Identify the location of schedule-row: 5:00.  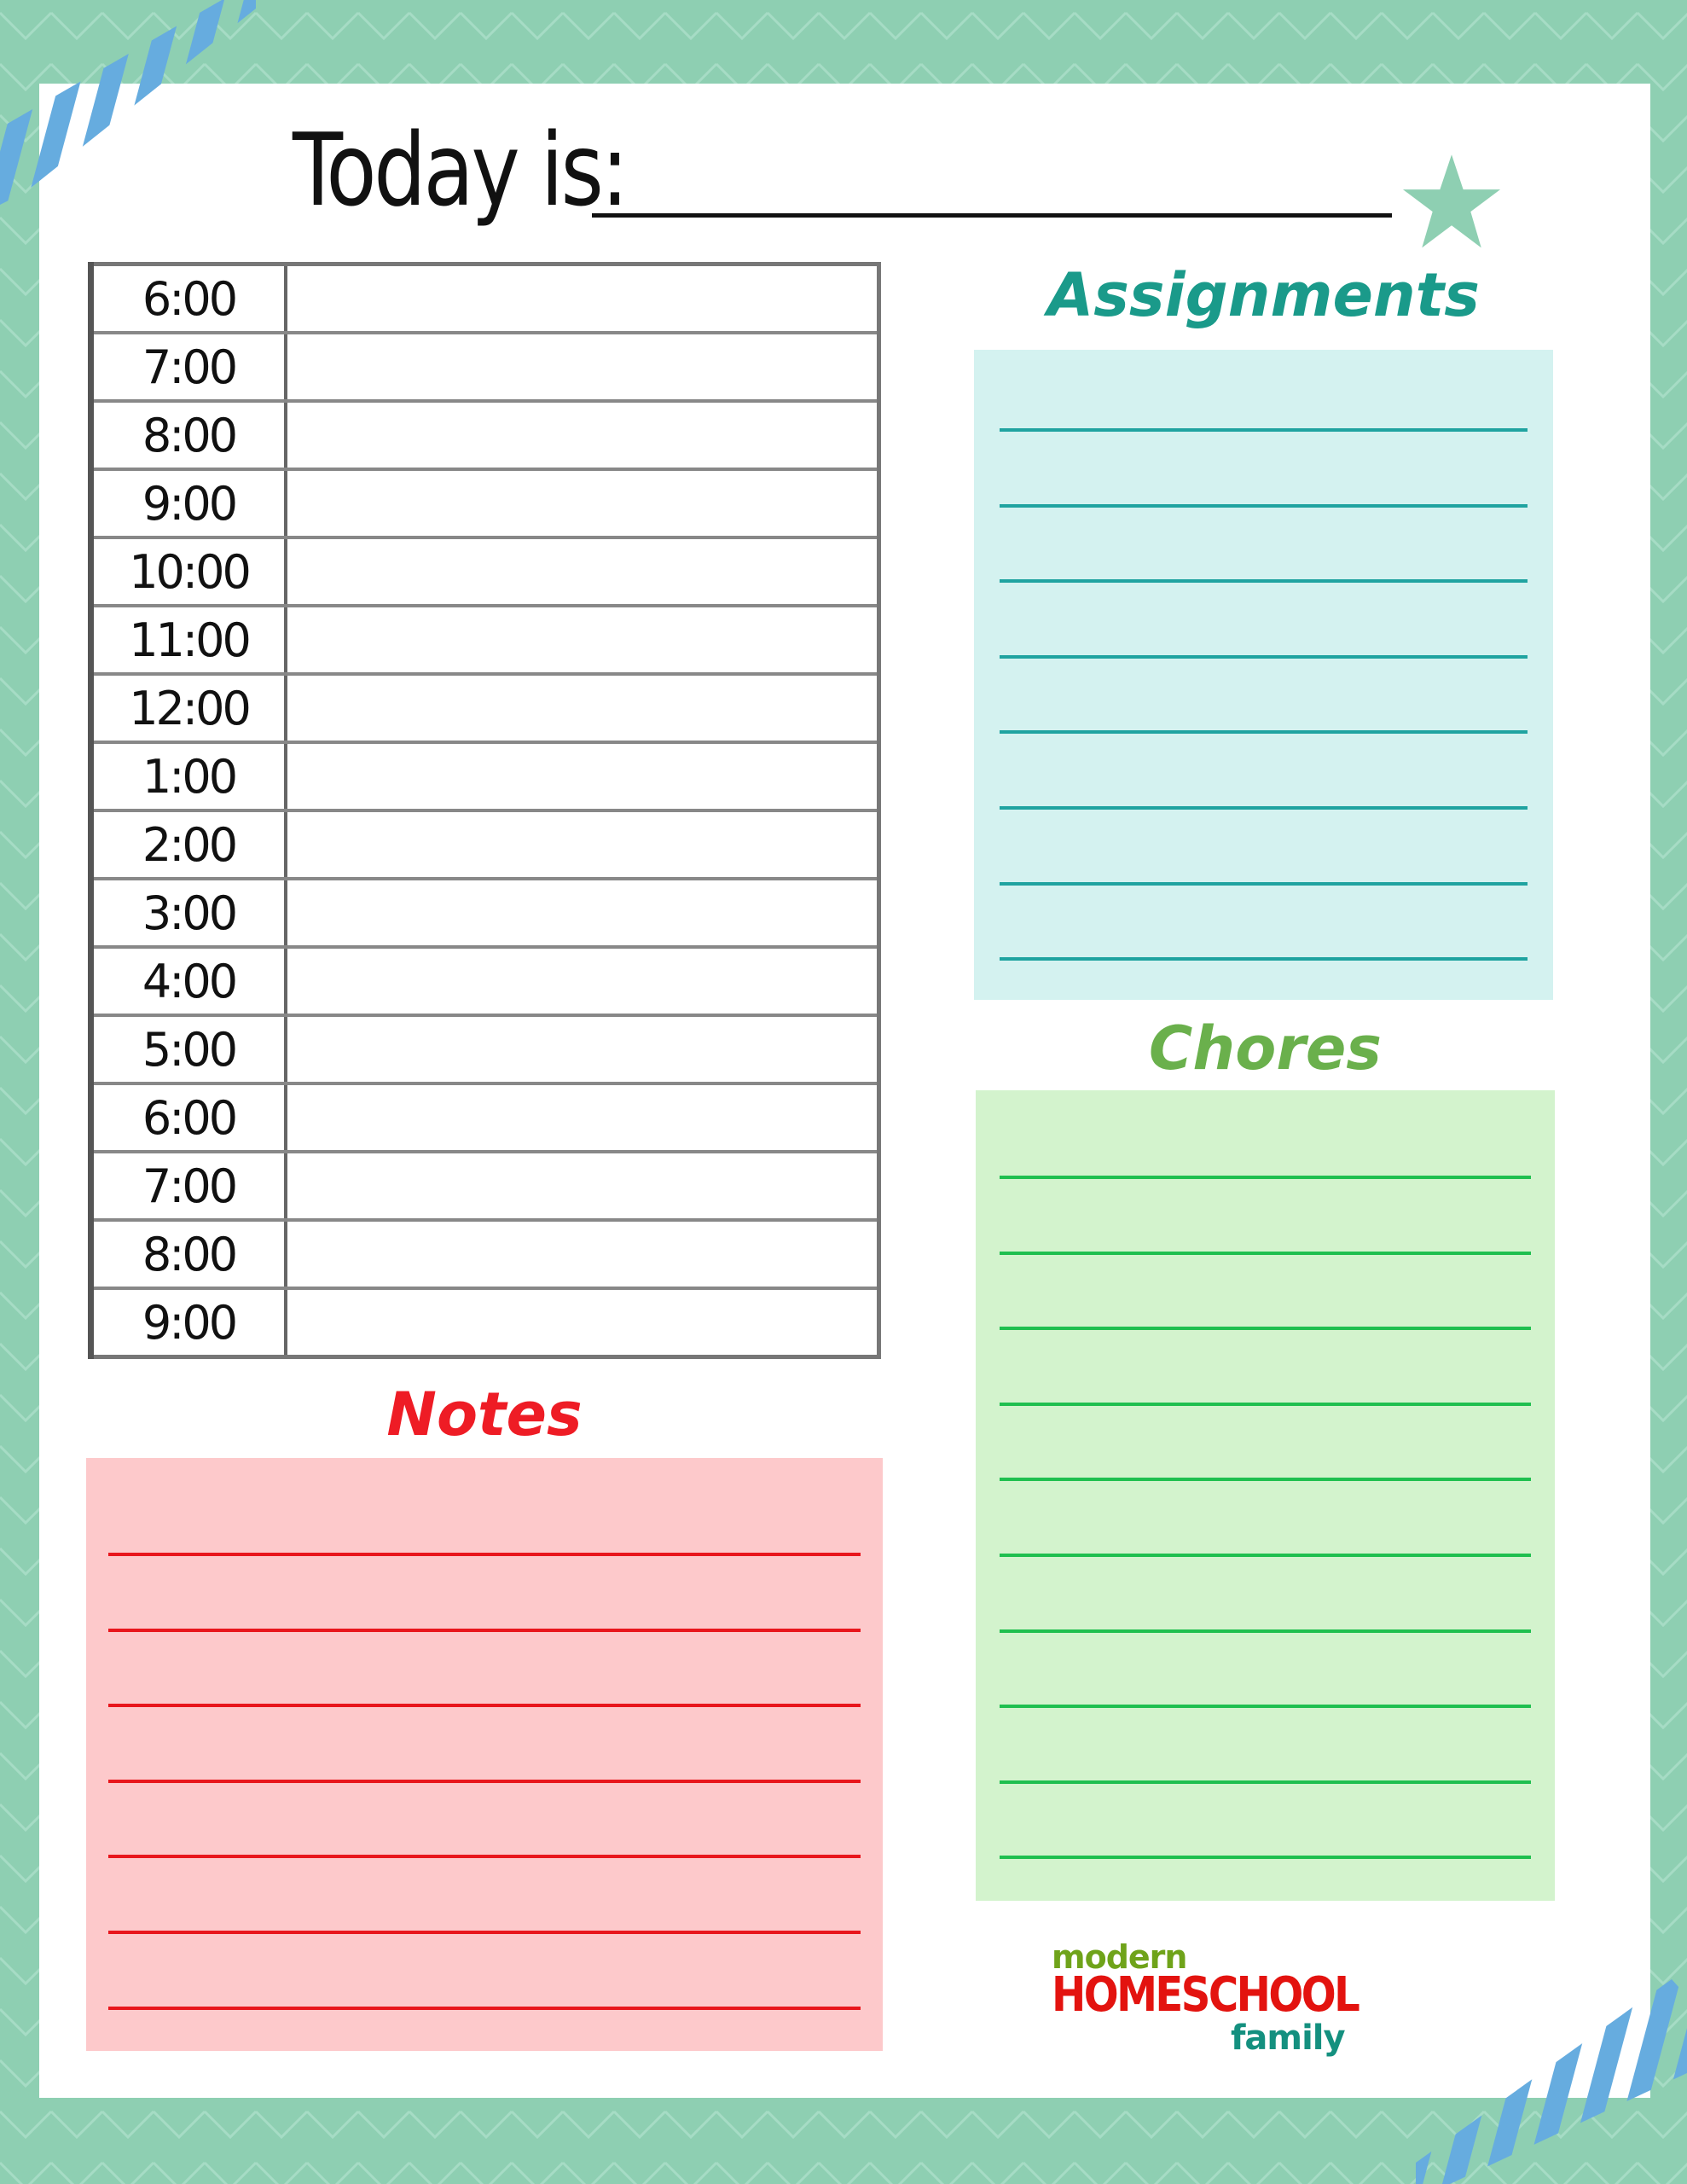
(485, 1050).